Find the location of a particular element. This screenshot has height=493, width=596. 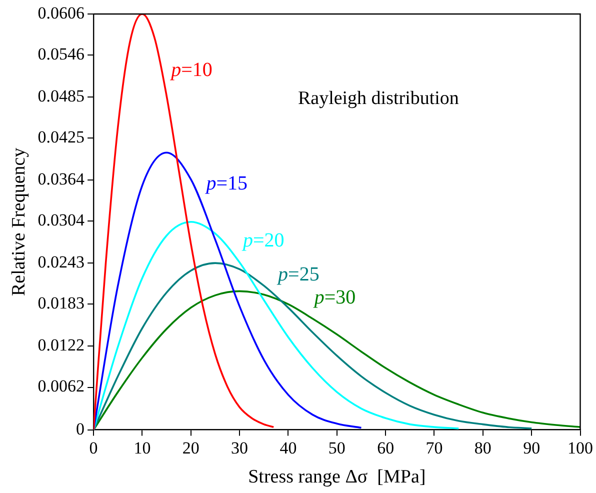

x-tick-label: 100 is located at coordinates (580, 448).